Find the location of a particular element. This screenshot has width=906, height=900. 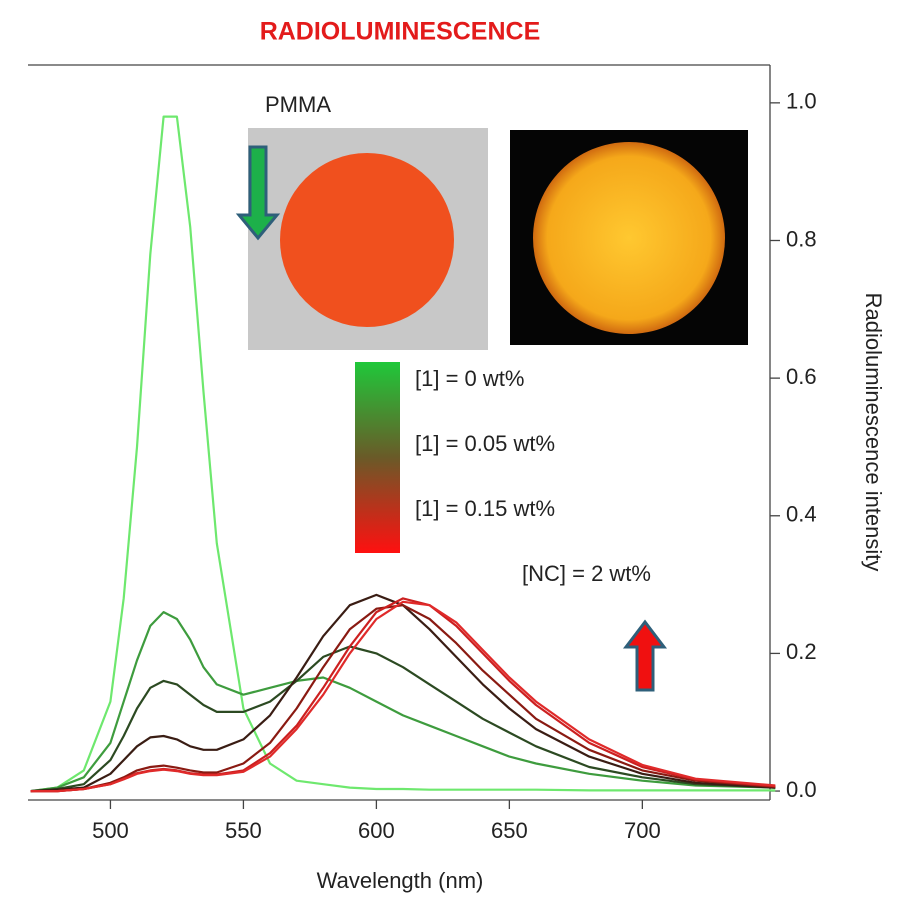

annotation: PMMA is located at coordinates (298, 104).